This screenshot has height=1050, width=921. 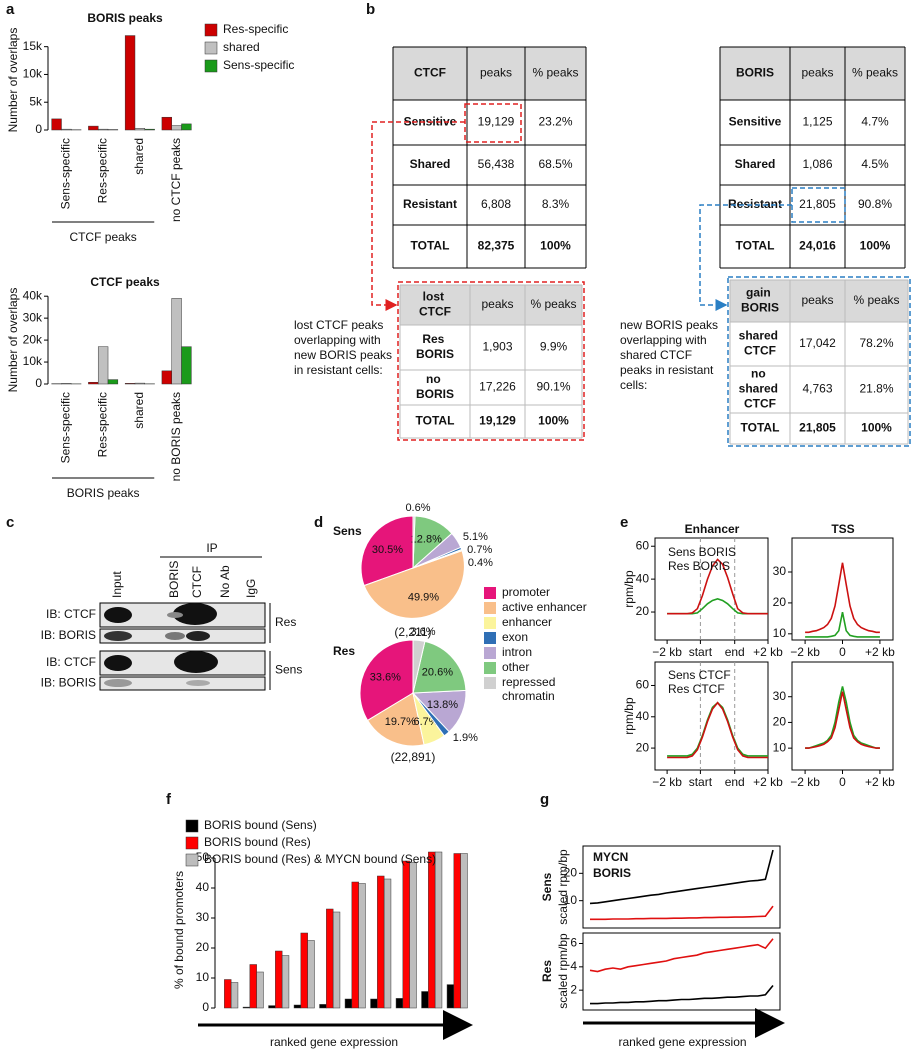 I want to click on row-label: Res, so click(x=547, y=971).